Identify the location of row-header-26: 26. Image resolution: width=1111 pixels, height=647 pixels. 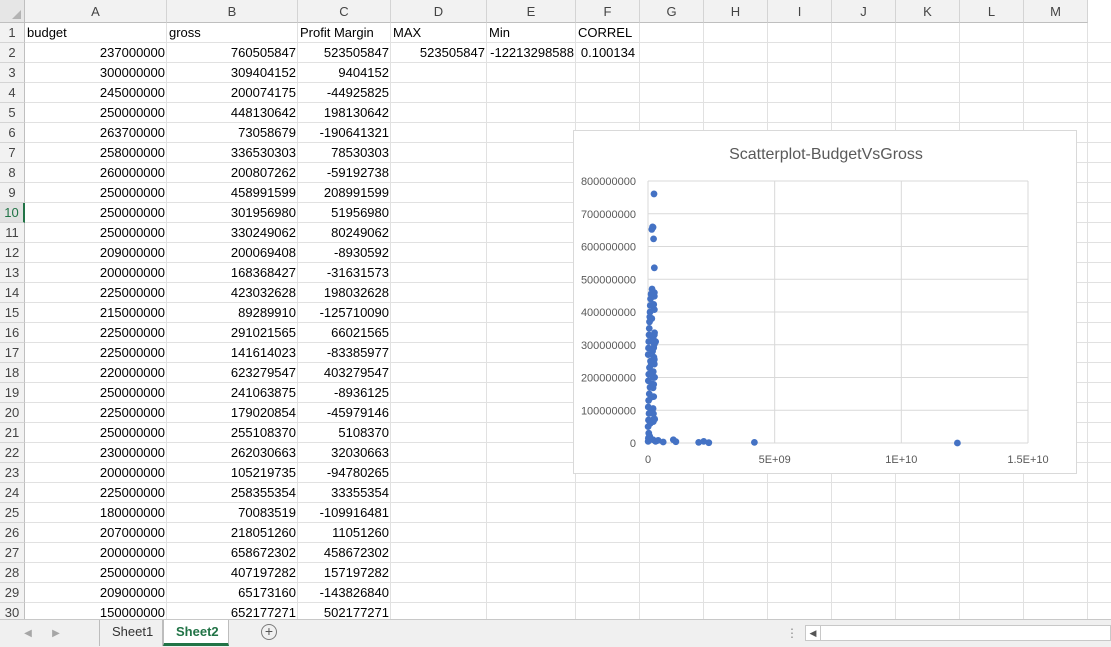
(12, 533).